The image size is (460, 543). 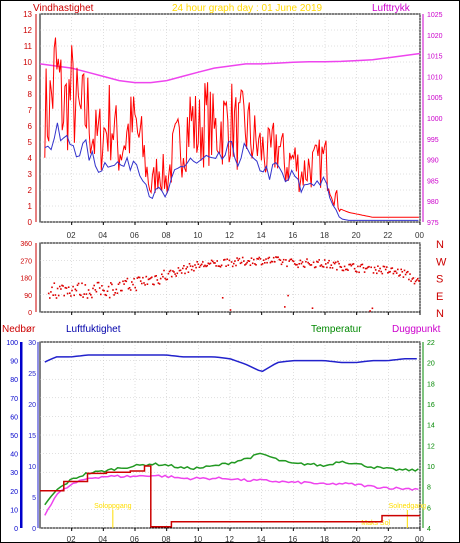 I want to click on temp-panel-x-tick-label: 08, so click(x=166, y=539).